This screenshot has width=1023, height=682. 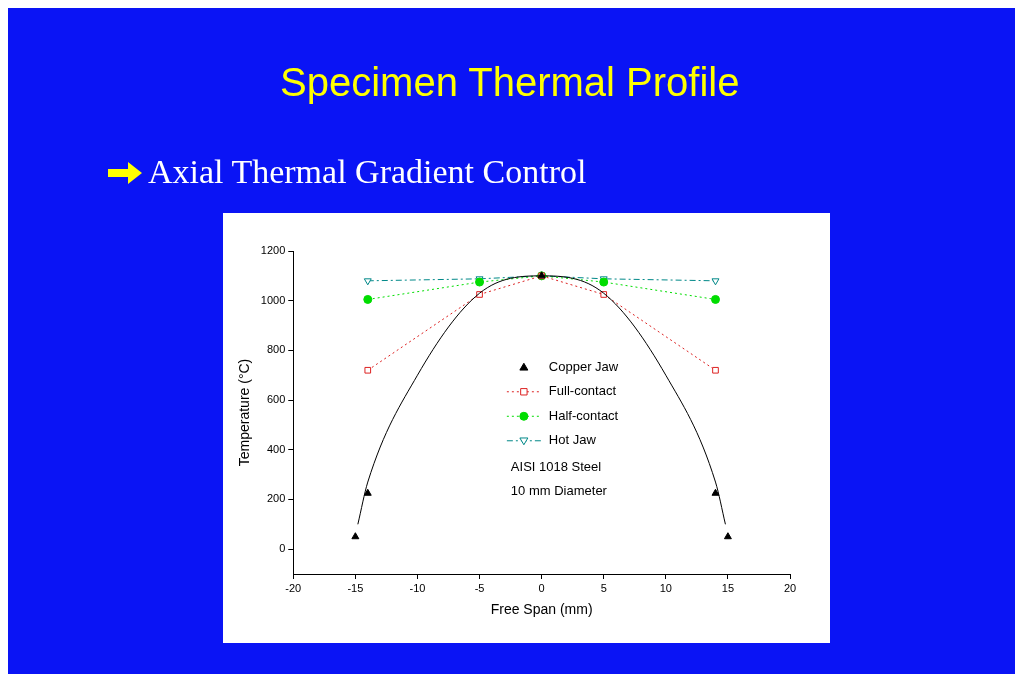 I want to click on legend-label: Full-contact, so click(x=582, y=391).